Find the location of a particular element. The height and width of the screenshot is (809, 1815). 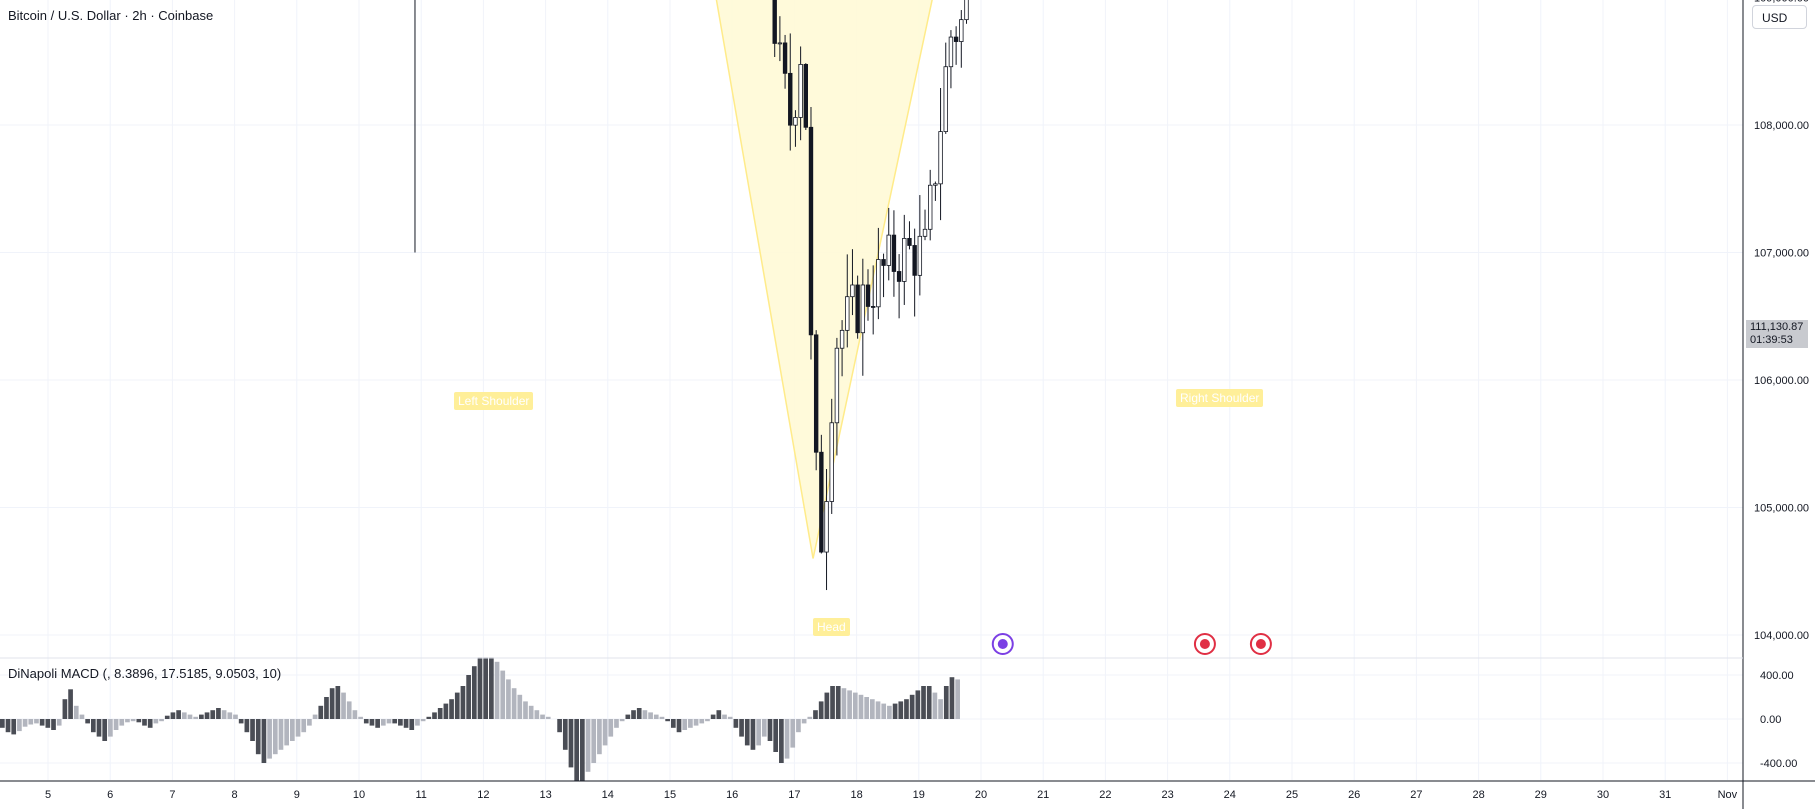

price-tick-label: 107,000.00 is located at coordinates (1781, 254).